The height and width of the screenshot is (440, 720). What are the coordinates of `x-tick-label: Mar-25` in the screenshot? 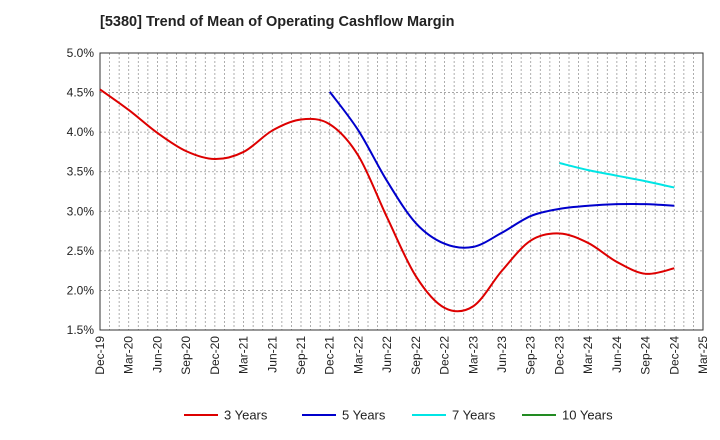 It's located at (703, 355).